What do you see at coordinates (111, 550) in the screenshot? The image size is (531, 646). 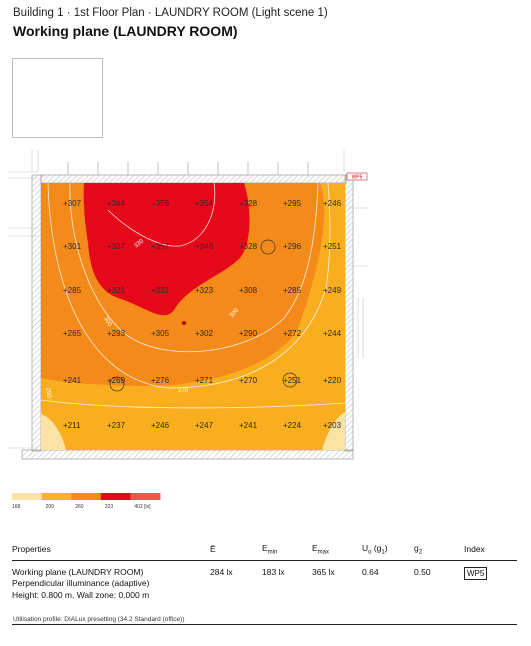 I see `properties-header: Properties` at bounding box center [111, 550].